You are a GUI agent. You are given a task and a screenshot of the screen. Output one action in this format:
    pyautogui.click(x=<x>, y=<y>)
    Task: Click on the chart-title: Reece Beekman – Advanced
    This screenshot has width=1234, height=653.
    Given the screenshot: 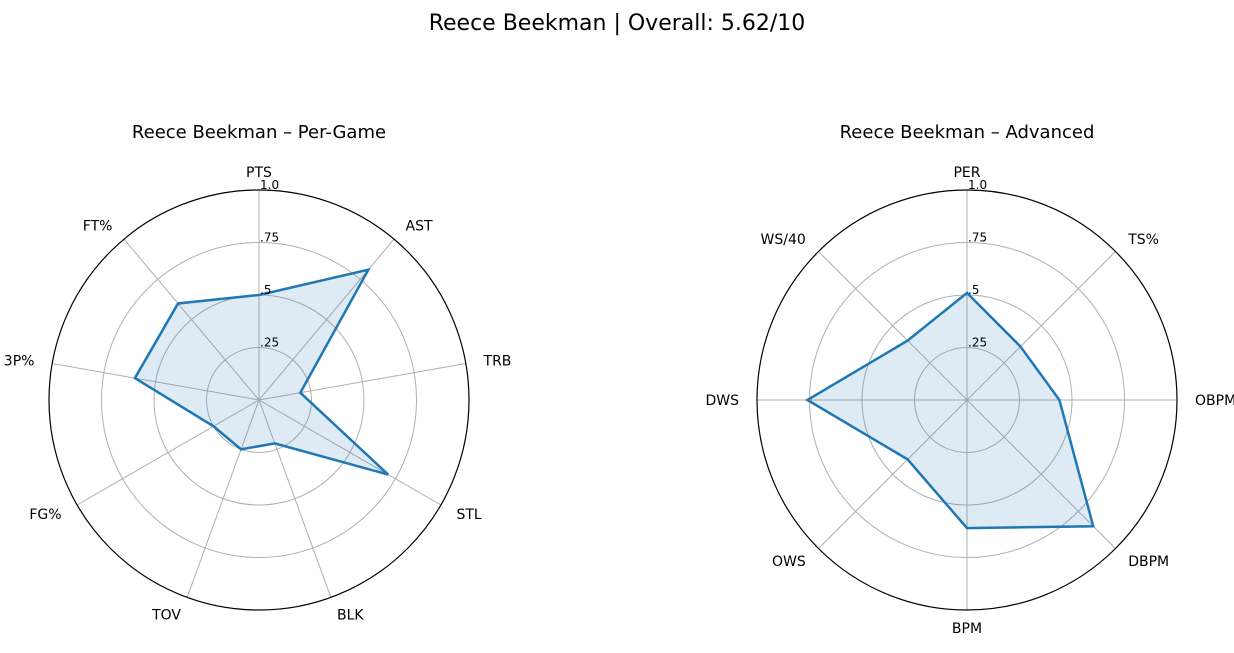 What is the action you would take?
    pyautogui.click(x=967, y=132)
    